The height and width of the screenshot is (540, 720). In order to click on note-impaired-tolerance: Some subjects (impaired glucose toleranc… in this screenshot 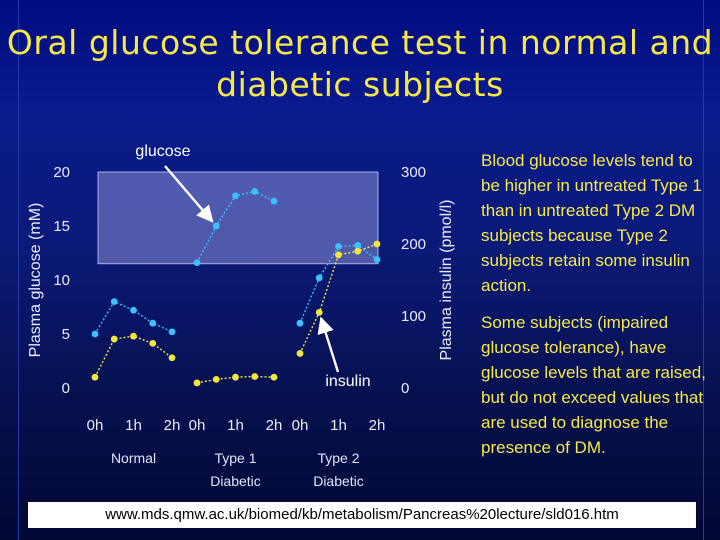, I will do `click(593, 385)`.